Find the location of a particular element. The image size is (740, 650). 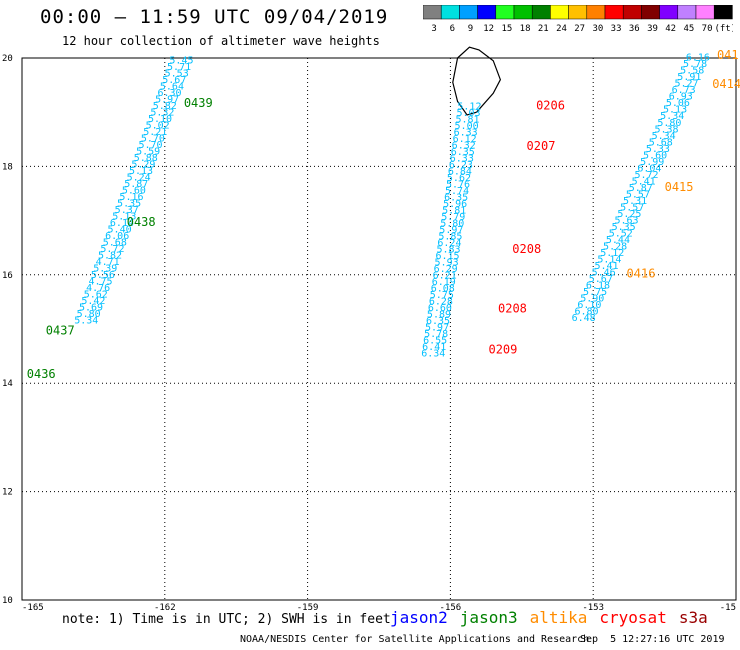

swh-value: 5.80 is located at coordinates (452, 224).